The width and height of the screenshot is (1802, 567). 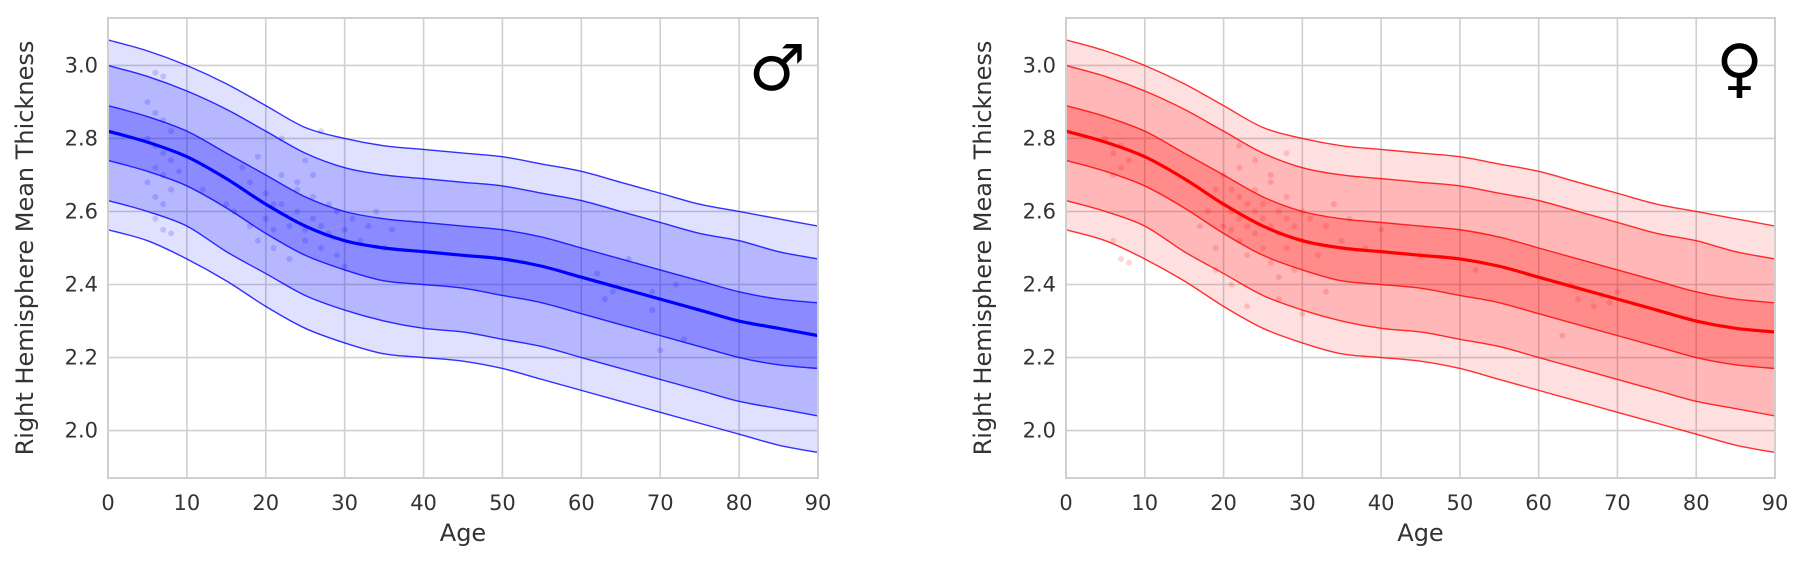 I want to click on male-symbol: ♂, so click(x=777, y=69).